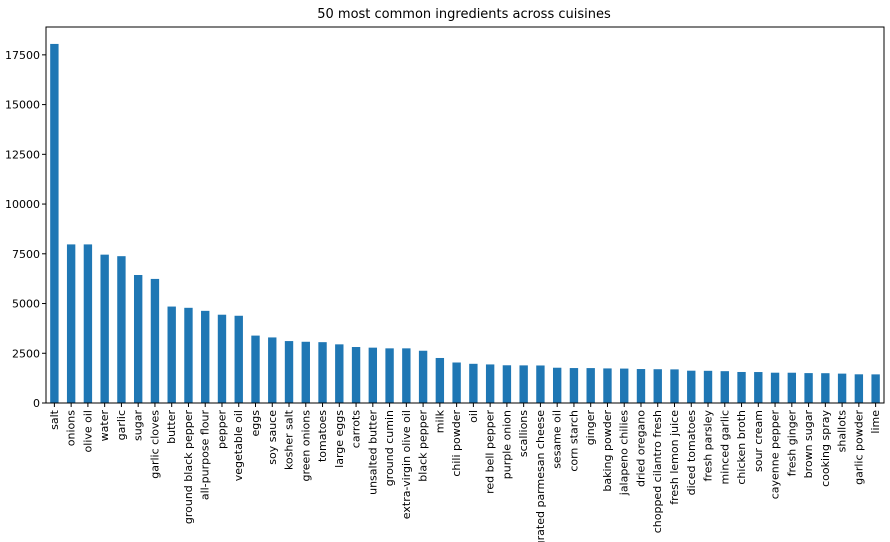  What do you see at coordinates (607, 451) in the screenshot?
I see `x-tick-label: baking powder` at bounding box center [607, 451].